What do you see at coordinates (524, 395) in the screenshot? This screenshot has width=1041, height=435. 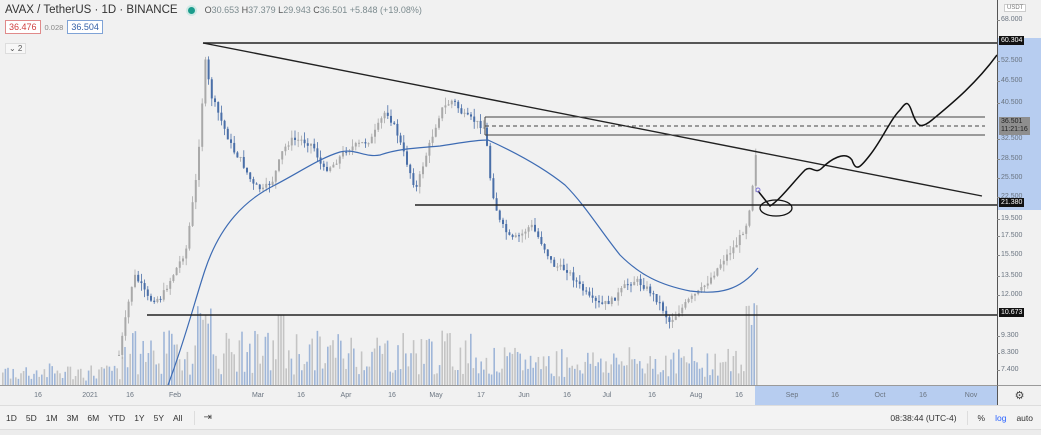 I see `time-axis-label: Jun` at bounding box center [524, 395].